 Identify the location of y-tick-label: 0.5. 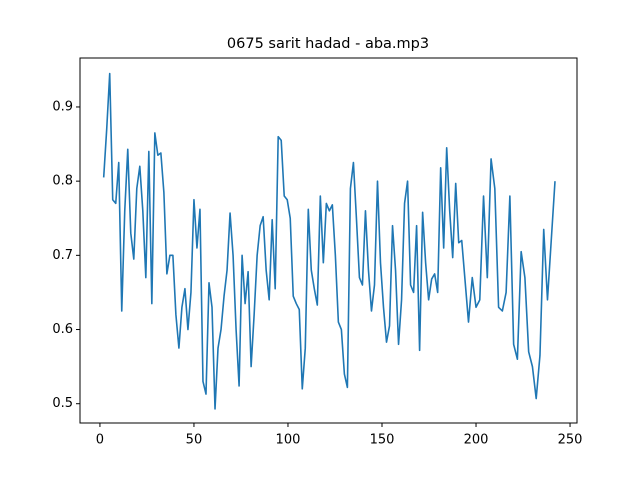
(62, 403).